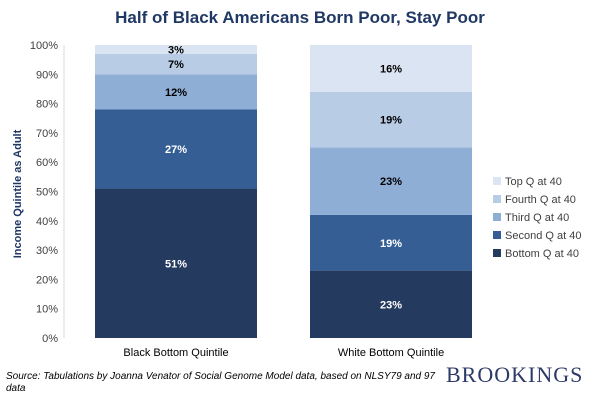 Image resolution: width=600 pixels, height=400 pixels. I want to click on legend-label: Bottom Q at 40, so click(542, 254).